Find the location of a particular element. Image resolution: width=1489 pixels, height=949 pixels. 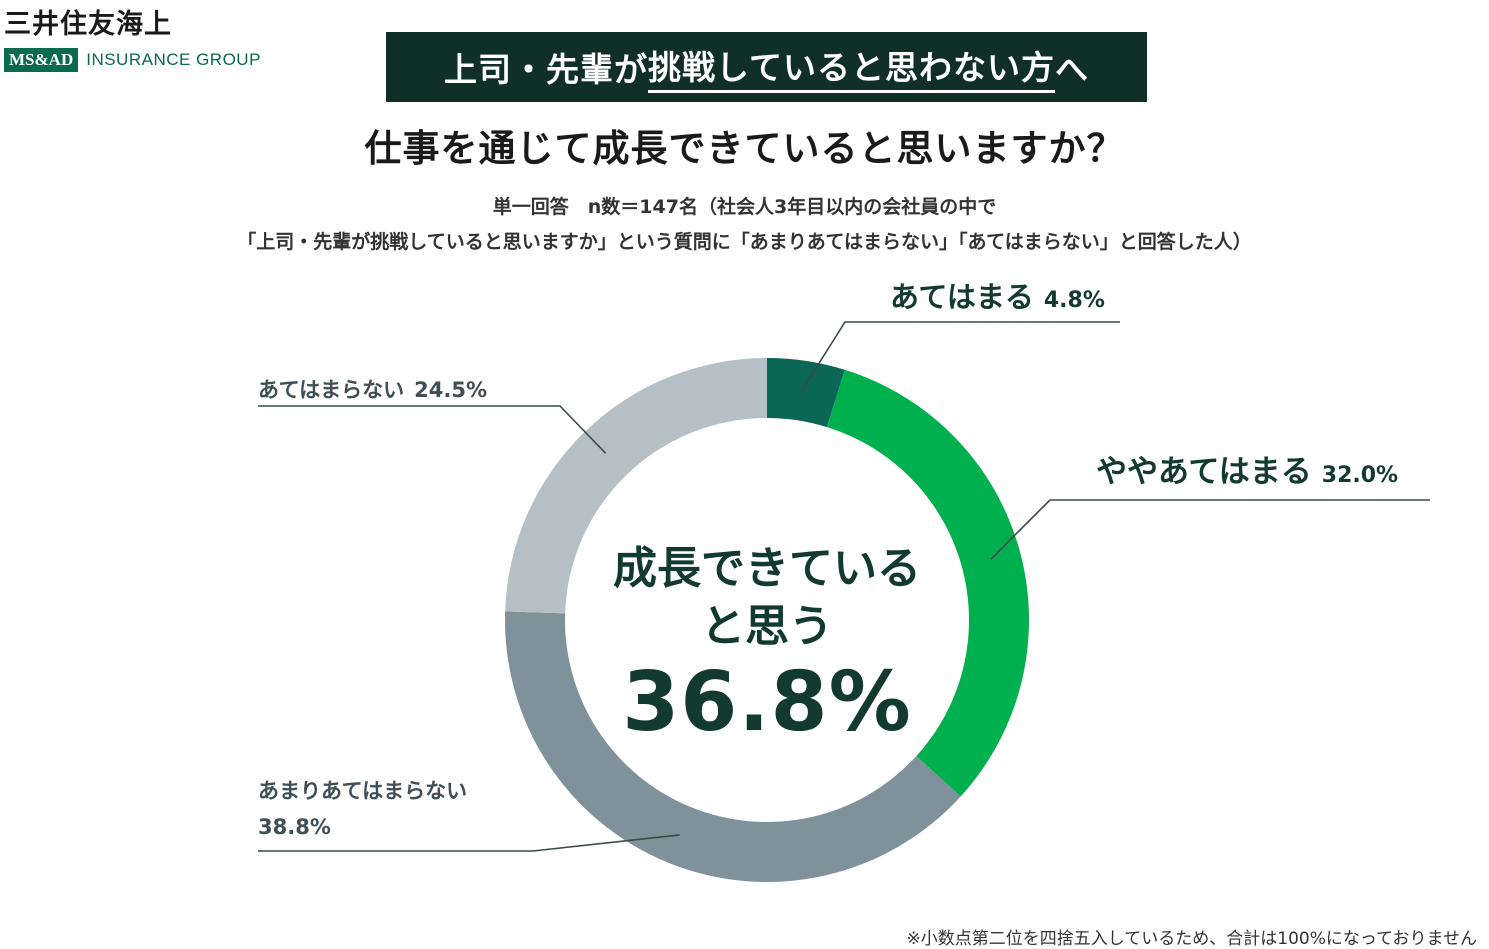

slice-category-4: あてはまらない is located at coordinates (331, 390).